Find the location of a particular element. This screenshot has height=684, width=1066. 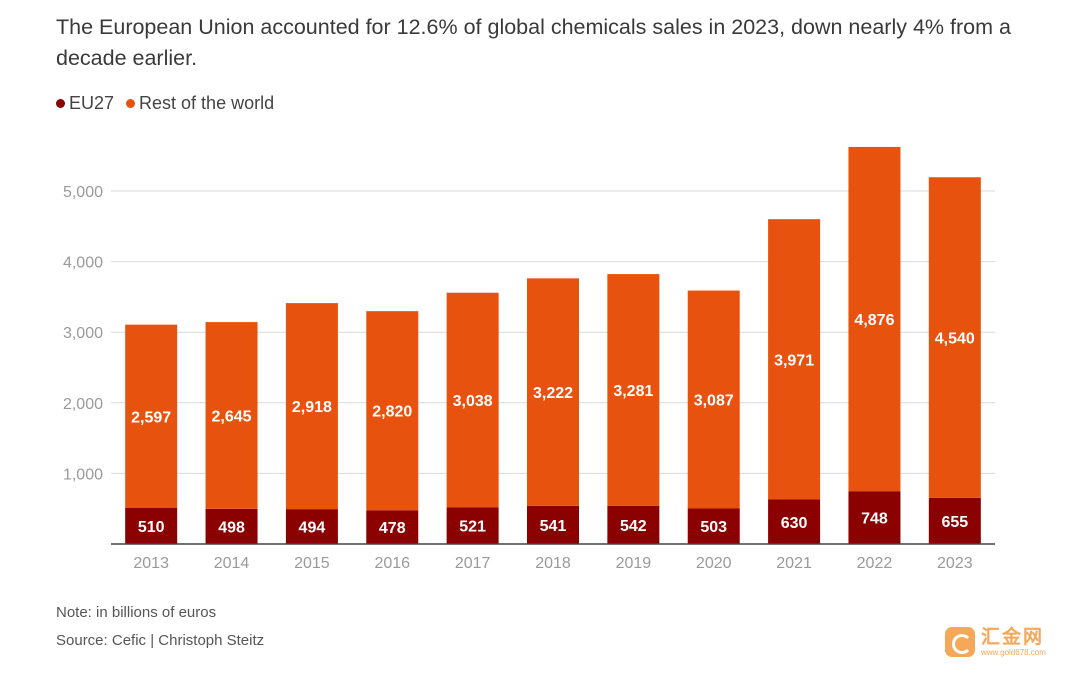

data-label-eu27: 494 is located at coordinates (312, 528).